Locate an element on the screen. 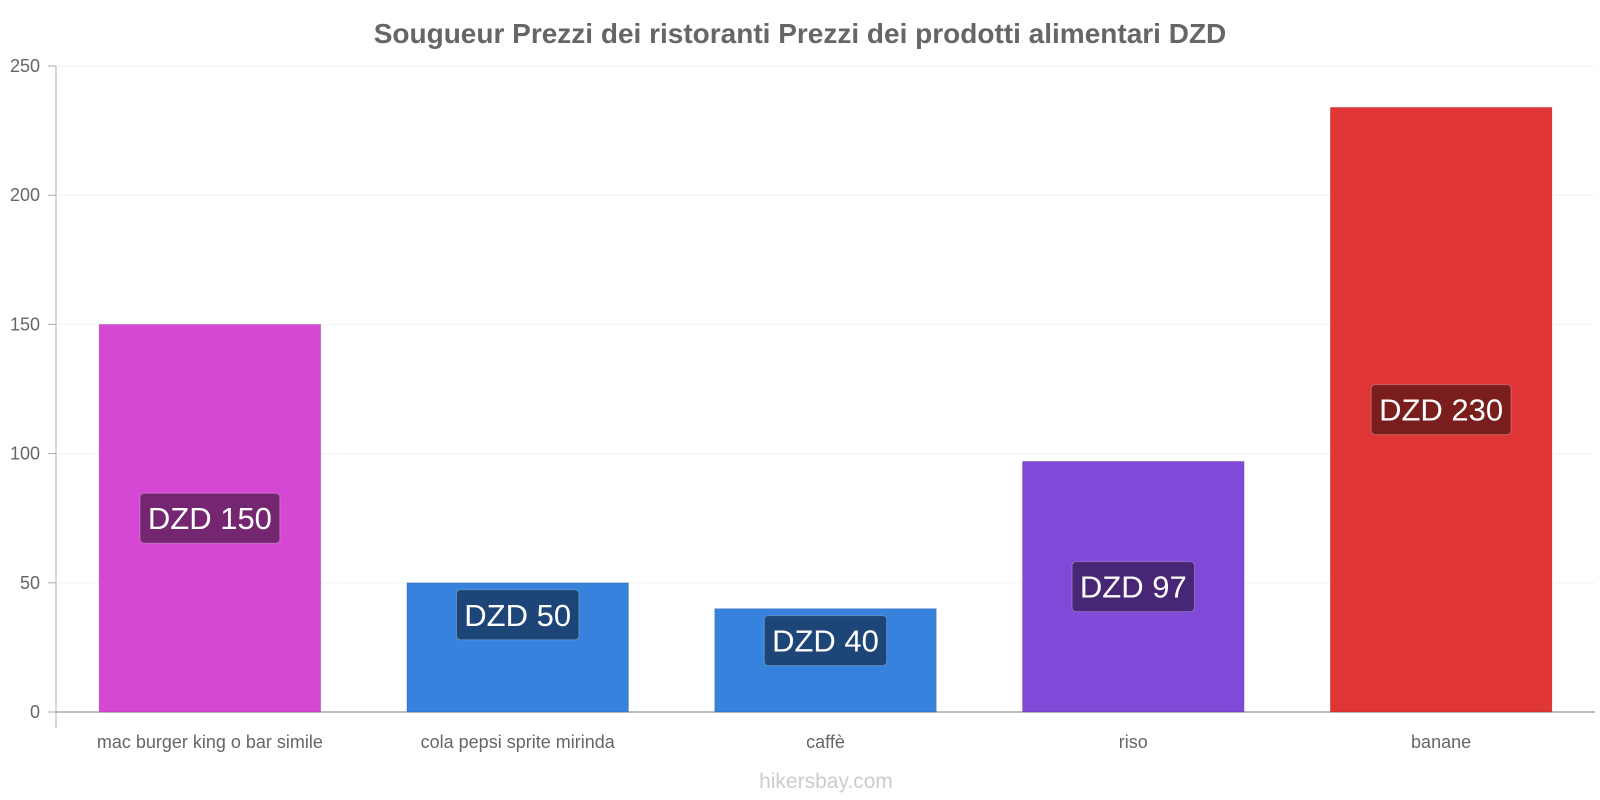 This screenshot has width=1600, height=800. data-label: DZD 50 is located at coordinates (517, 615).